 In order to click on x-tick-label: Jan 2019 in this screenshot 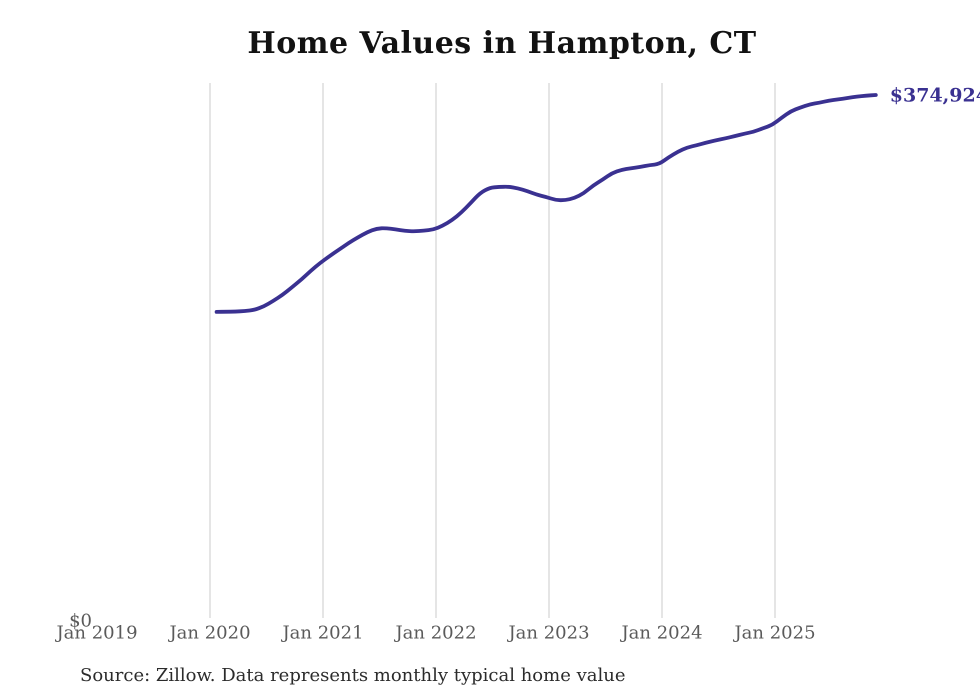, I will do `click(95, 633)`.